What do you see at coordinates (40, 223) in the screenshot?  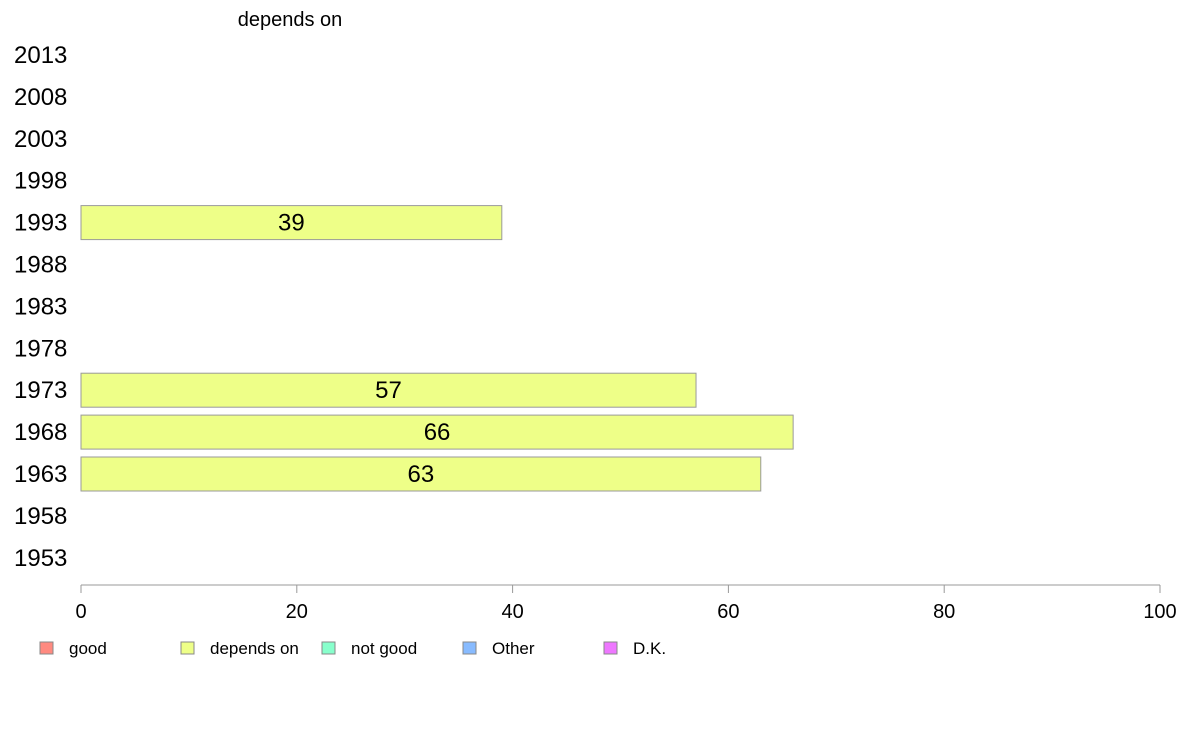 I see `category-label: 1993` at bounding box center [40, 223].